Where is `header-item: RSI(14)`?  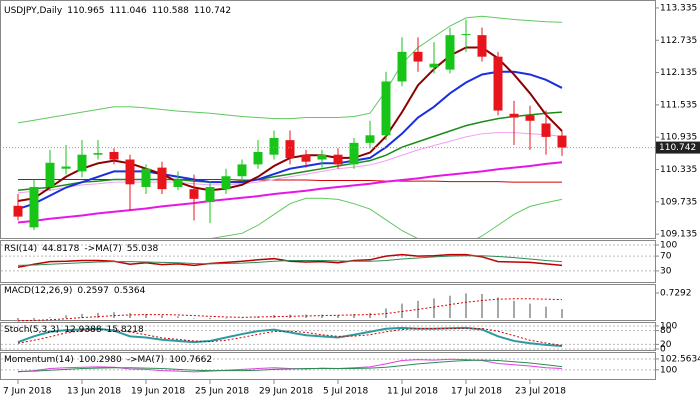 header-item: RSI(14) is located at coordinates (20, 249).